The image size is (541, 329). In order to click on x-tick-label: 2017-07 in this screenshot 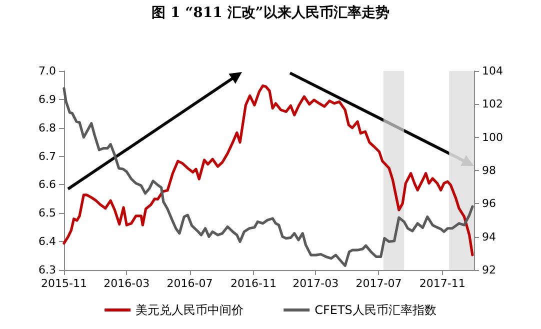, I will do `click(379, 283)`.